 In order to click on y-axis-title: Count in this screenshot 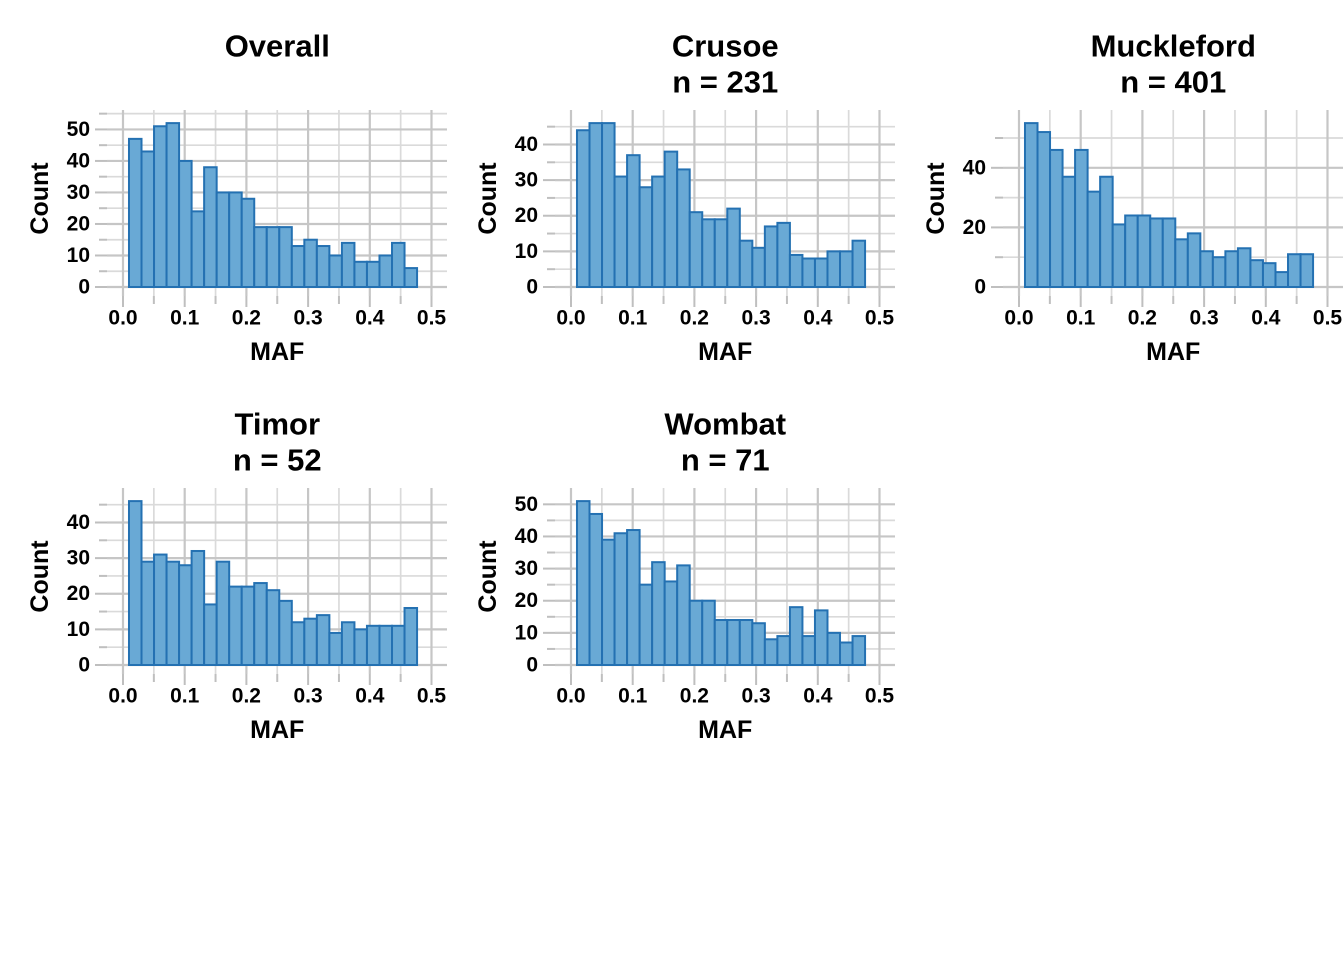, I will do `click(488, 198)`.